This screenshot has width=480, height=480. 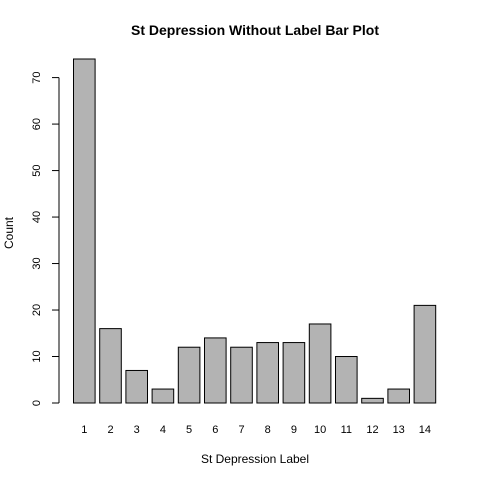 What do you see at coordinates (163, 430) in the screenshot?
I see `x-tick-label: 4` at bounding box center [163, 430].